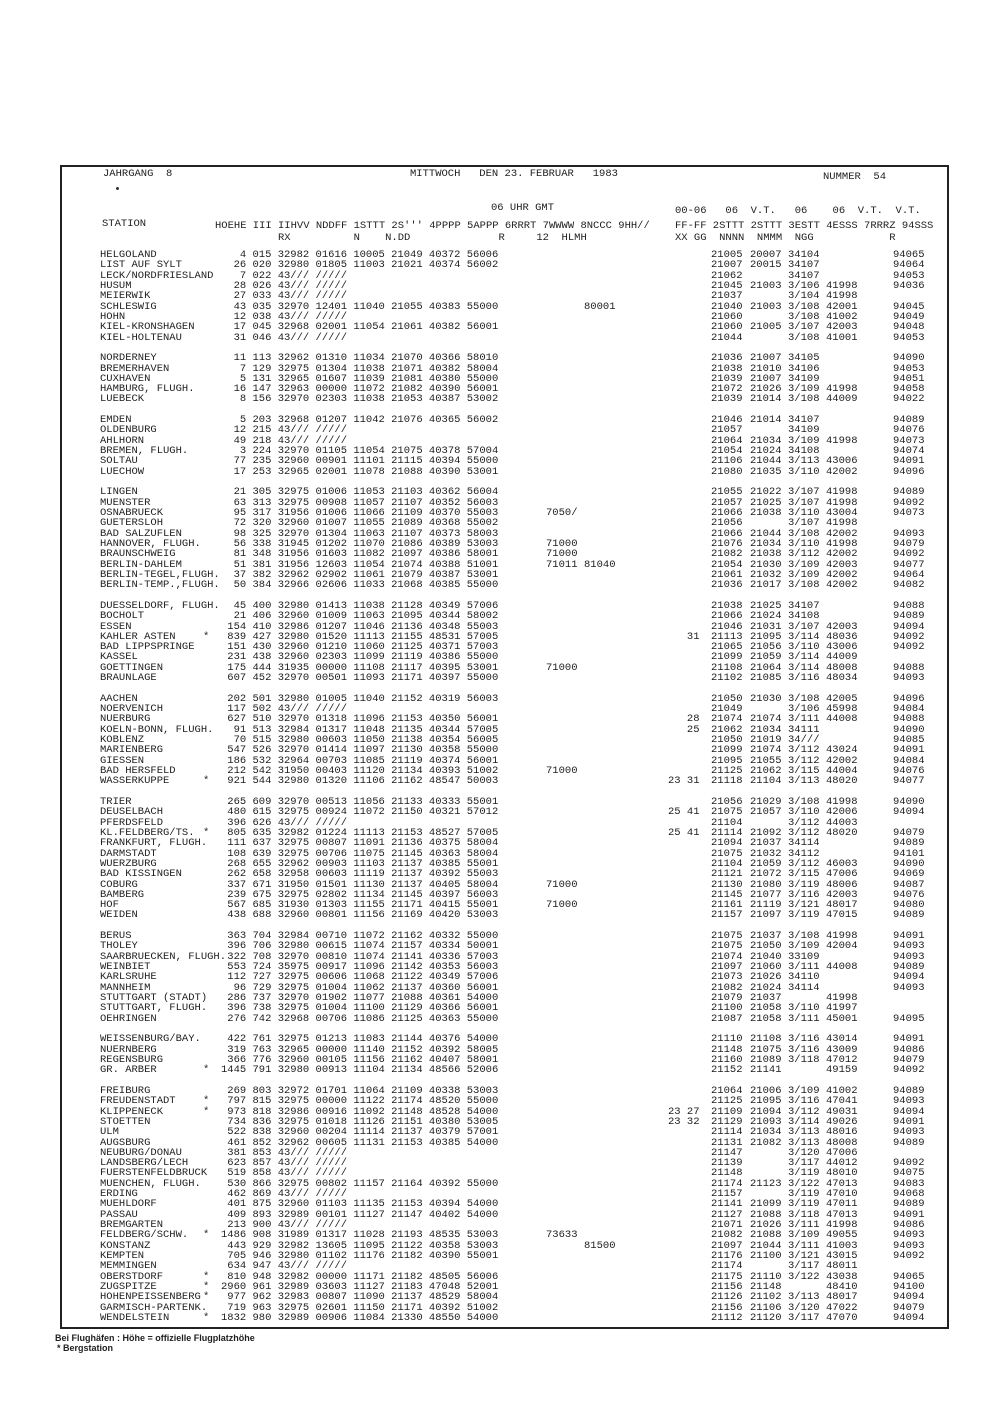  Describe the element at coordinates (147, 327) in the screenshot. I see `station-name: KIEL-KRONSHAGEN` at that location.